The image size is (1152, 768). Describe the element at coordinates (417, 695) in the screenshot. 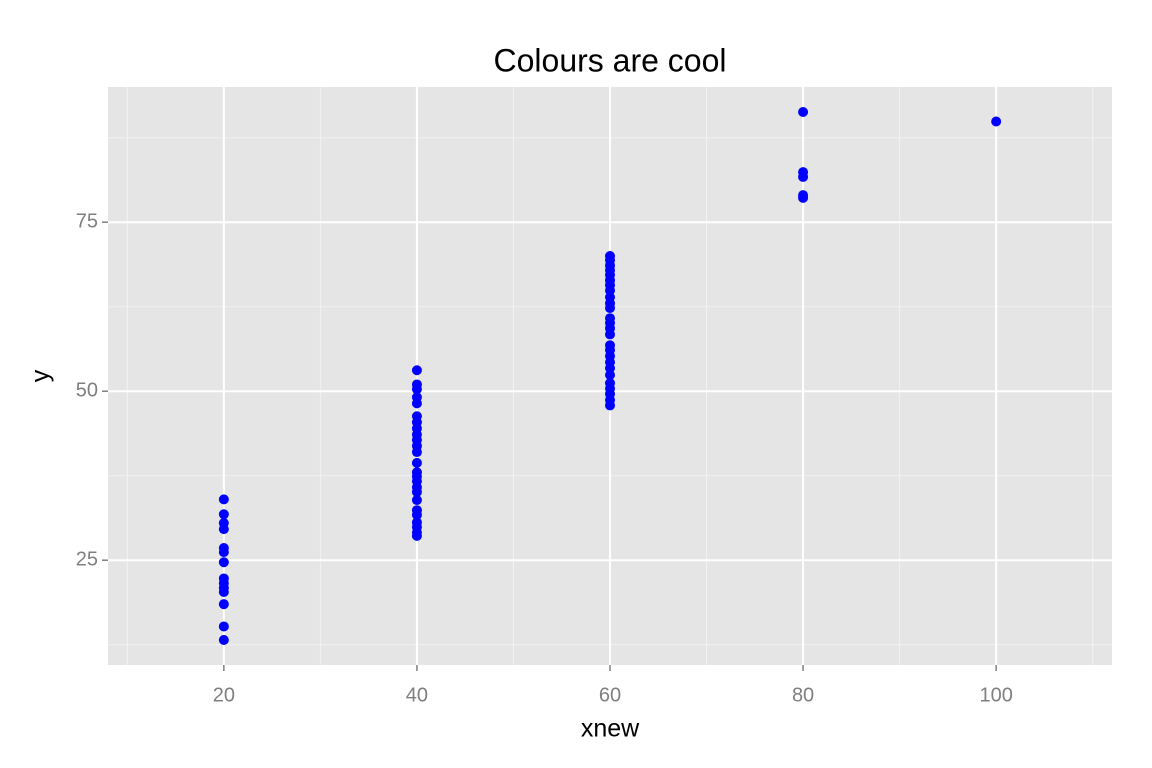

I see `x-tick-label: 40` at that location.